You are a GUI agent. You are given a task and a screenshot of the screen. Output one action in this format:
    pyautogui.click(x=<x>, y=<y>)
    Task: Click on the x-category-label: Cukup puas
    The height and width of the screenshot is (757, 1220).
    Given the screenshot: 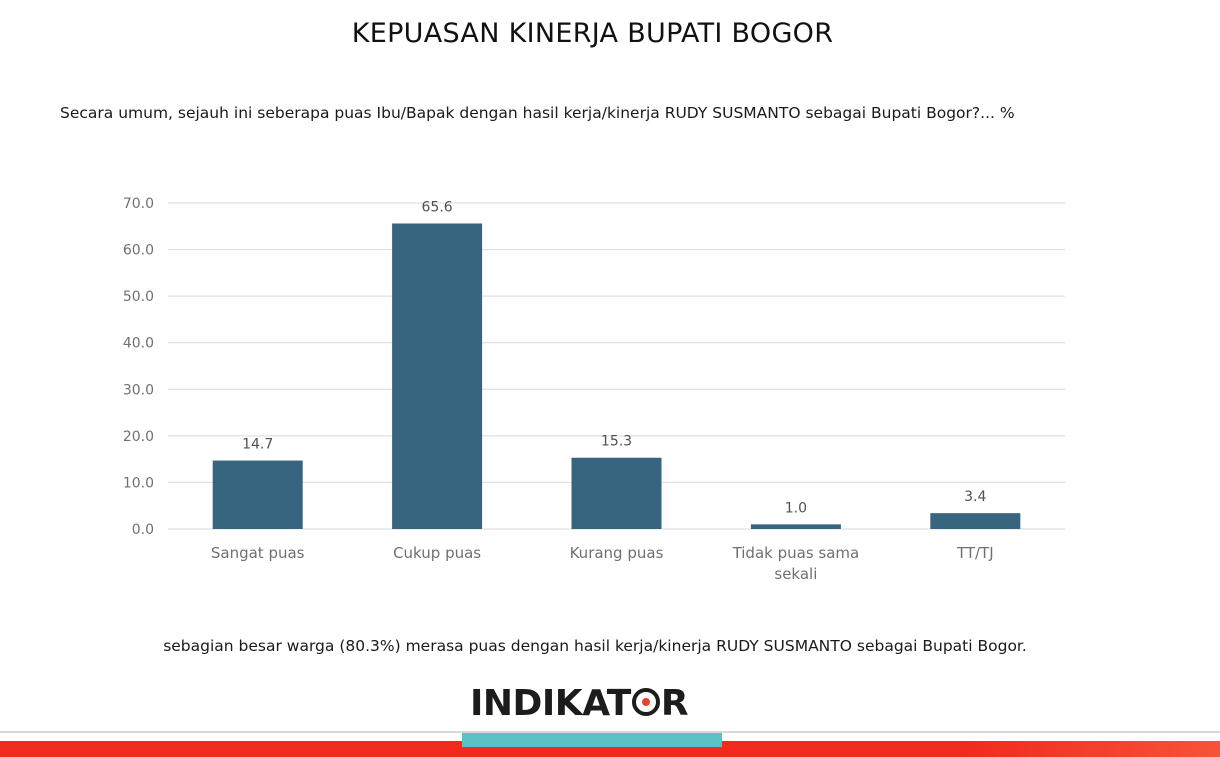 What is the action you would take?
    pyautogui.click(x=437, y=553)
    